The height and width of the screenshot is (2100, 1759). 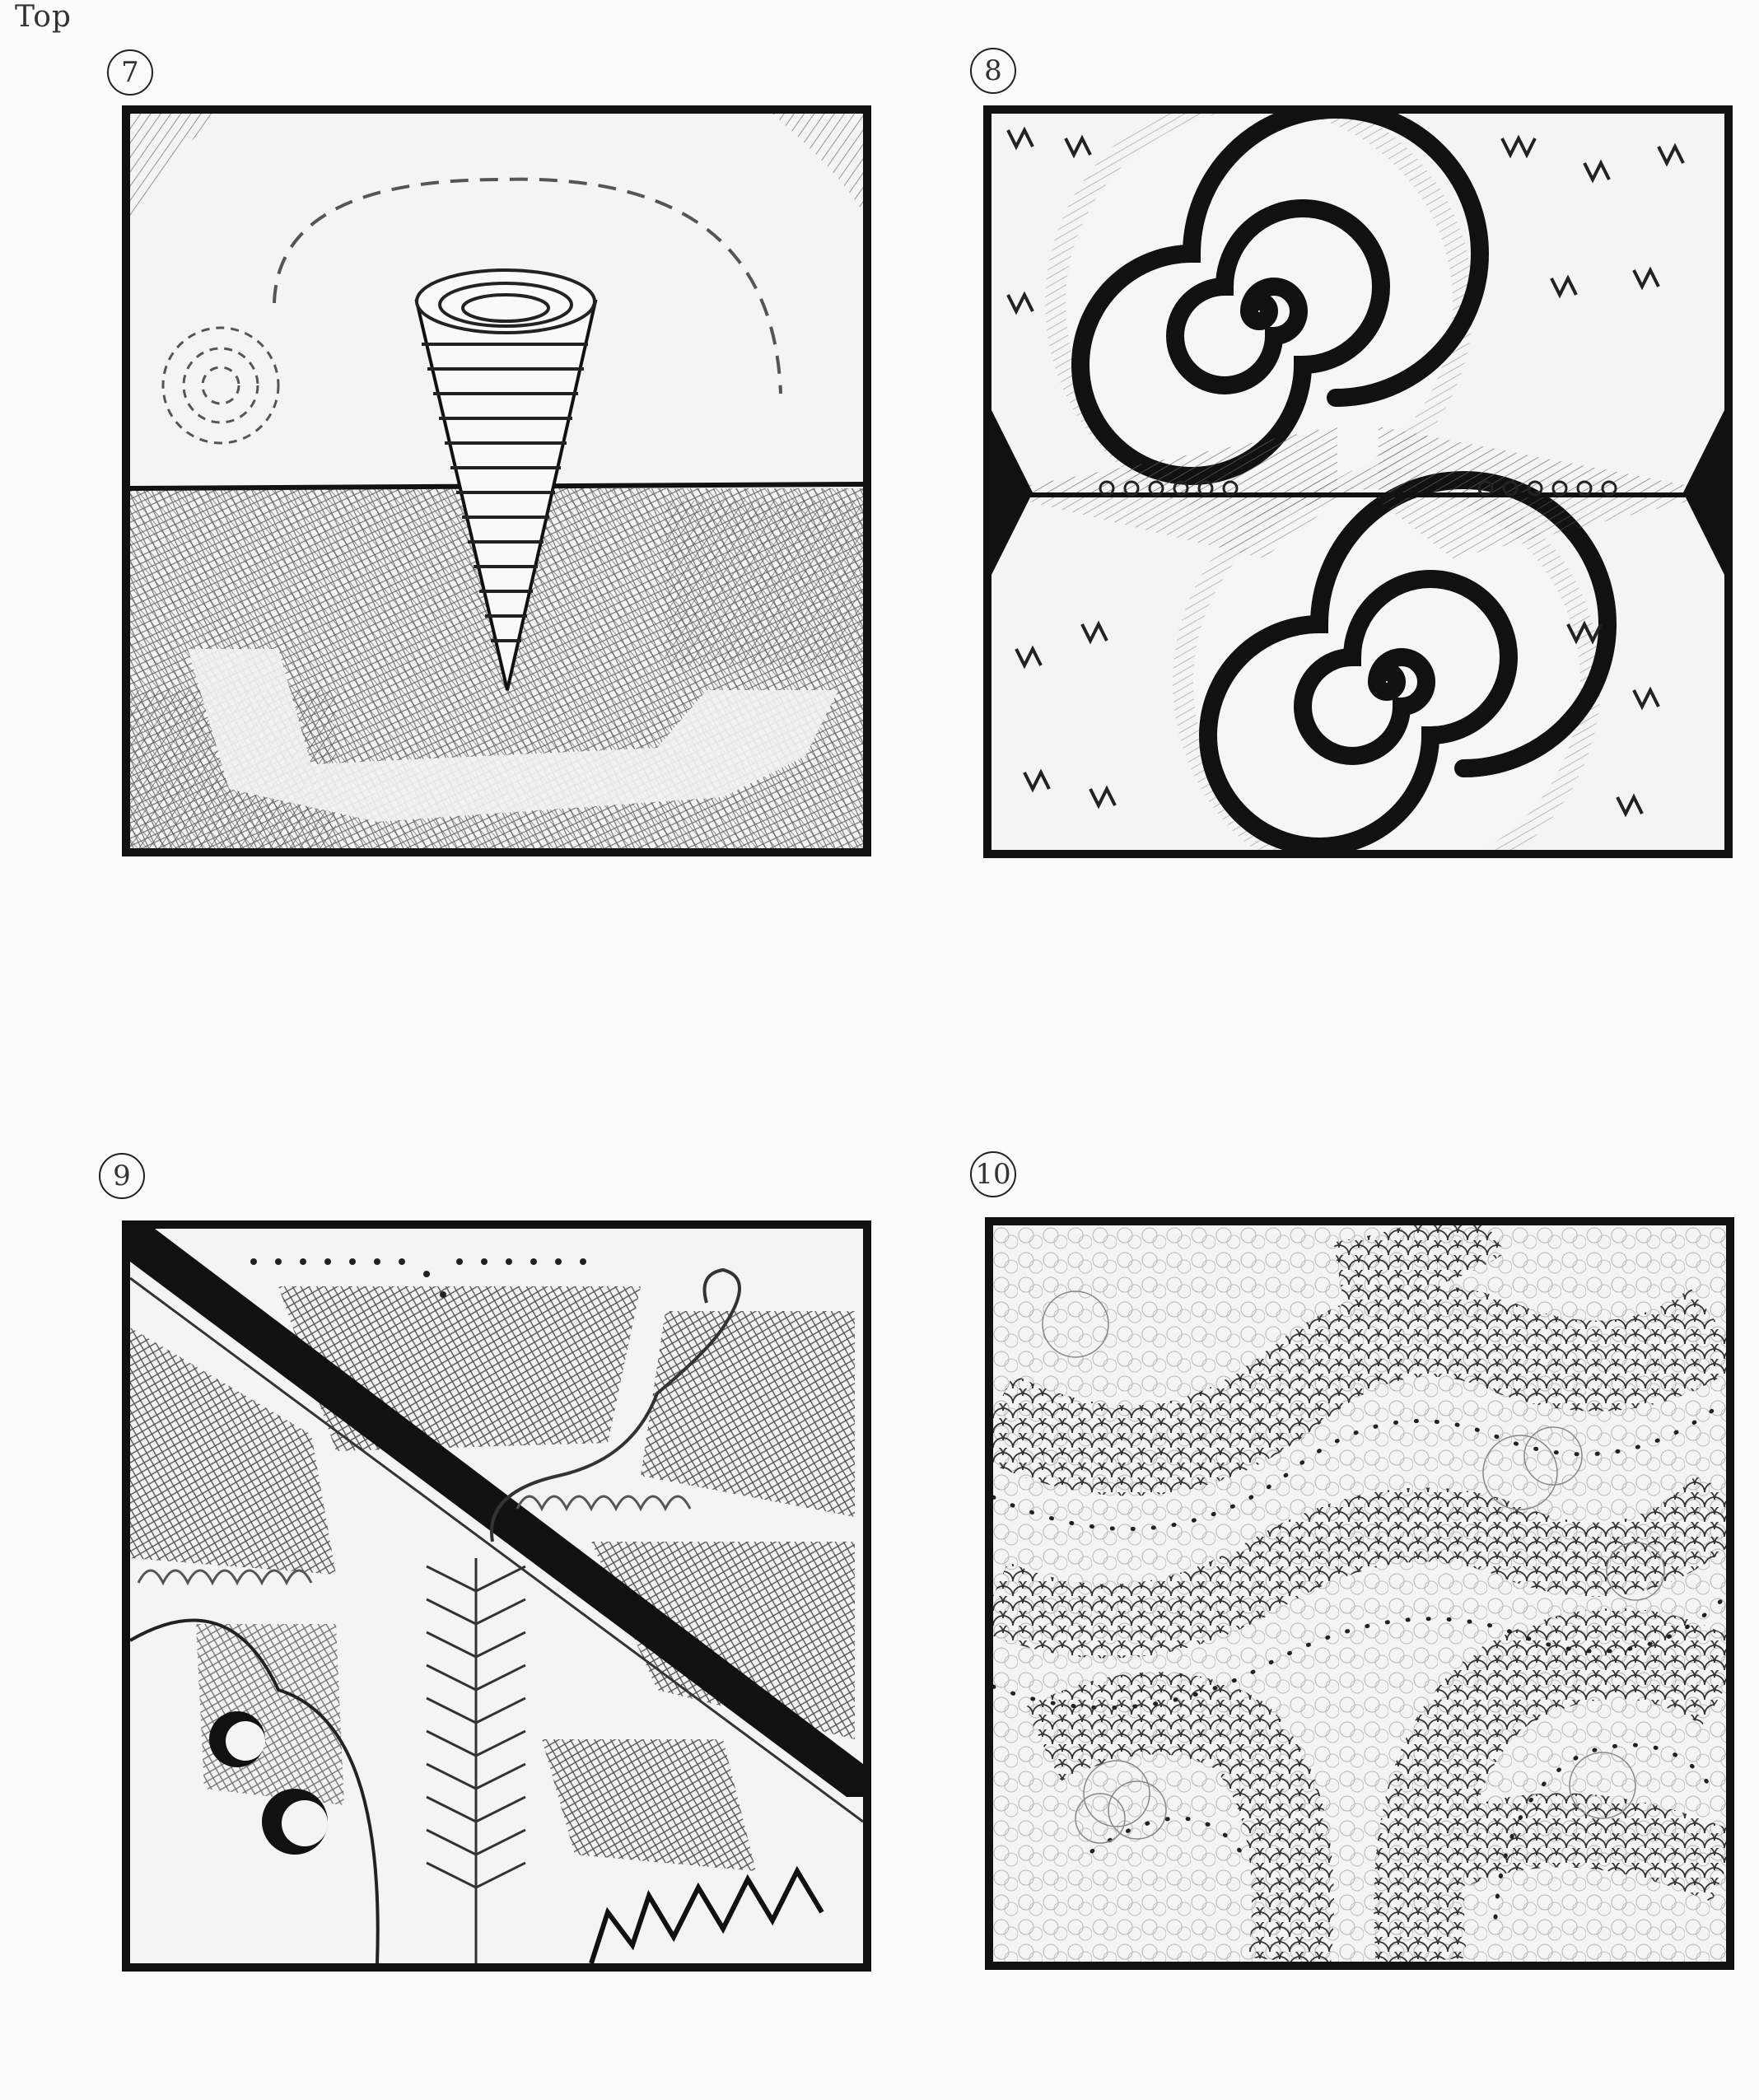 What do you see at coordinates (1164, 464) in the screenshot?
I see `left-wedge` at bounding box center [1164, 464].